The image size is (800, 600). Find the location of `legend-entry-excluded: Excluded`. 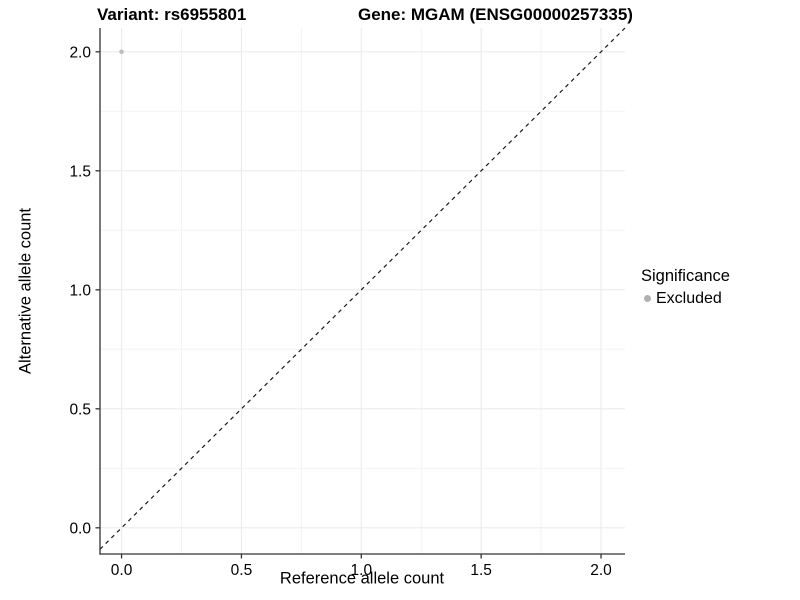

legend-entry-excluded: Excluded is located at coordinates (685, 298).